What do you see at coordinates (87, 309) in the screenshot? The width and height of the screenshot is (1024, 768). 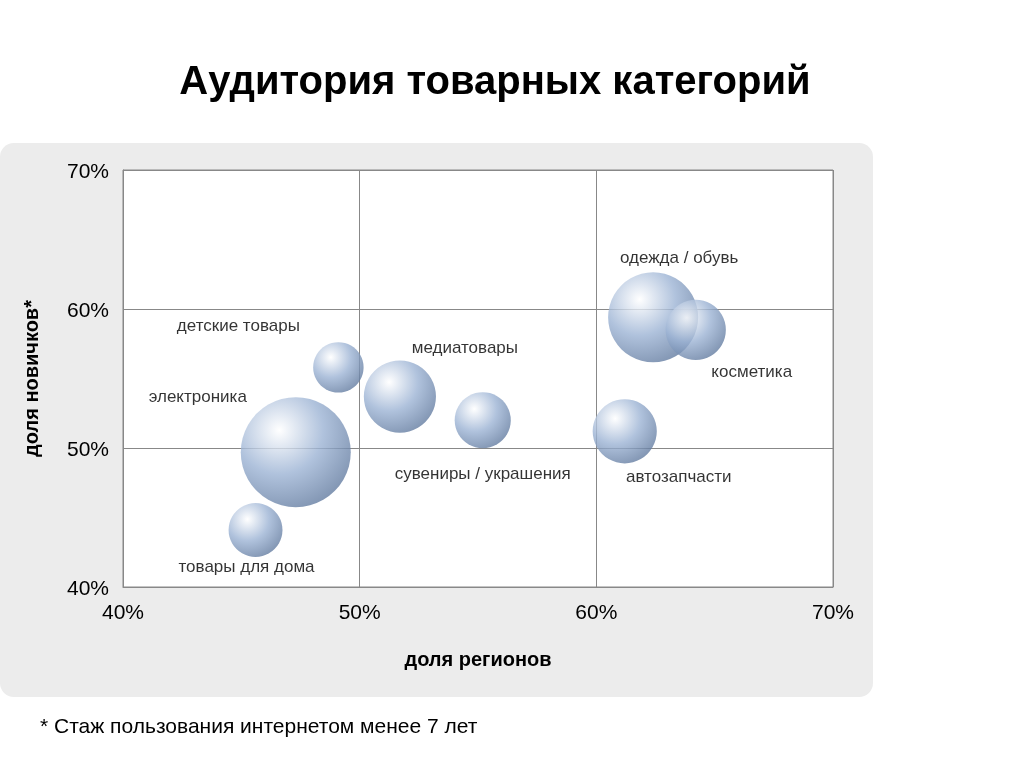 I see `y-tick-label: 60%` at bounding box center [87, 309].